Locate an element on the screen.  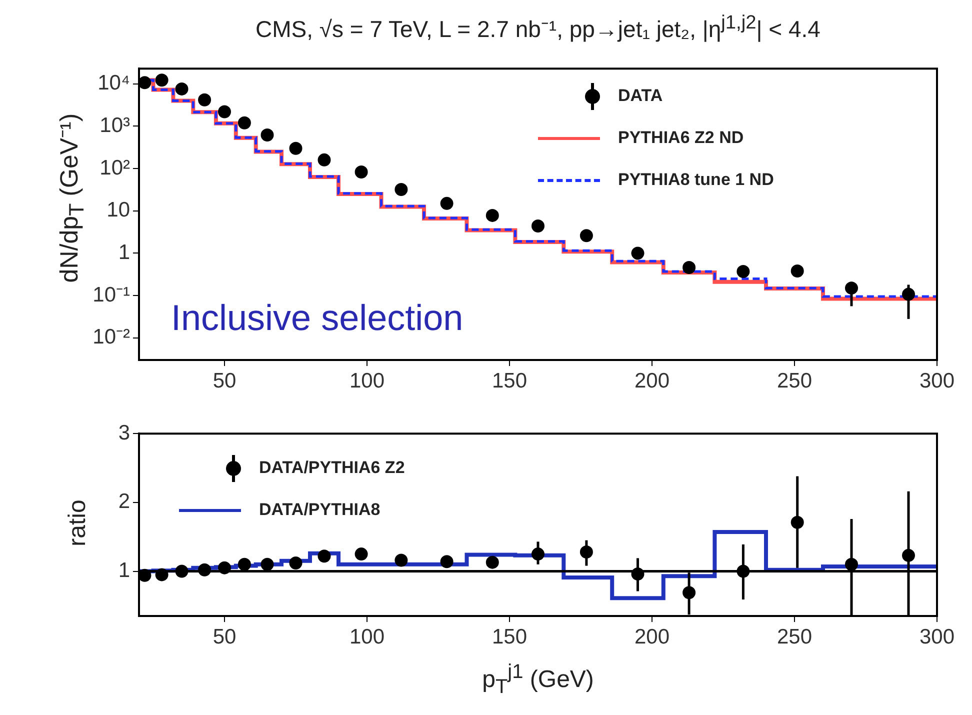
y-tick-label: 2 is located at coordinates (124, 502).